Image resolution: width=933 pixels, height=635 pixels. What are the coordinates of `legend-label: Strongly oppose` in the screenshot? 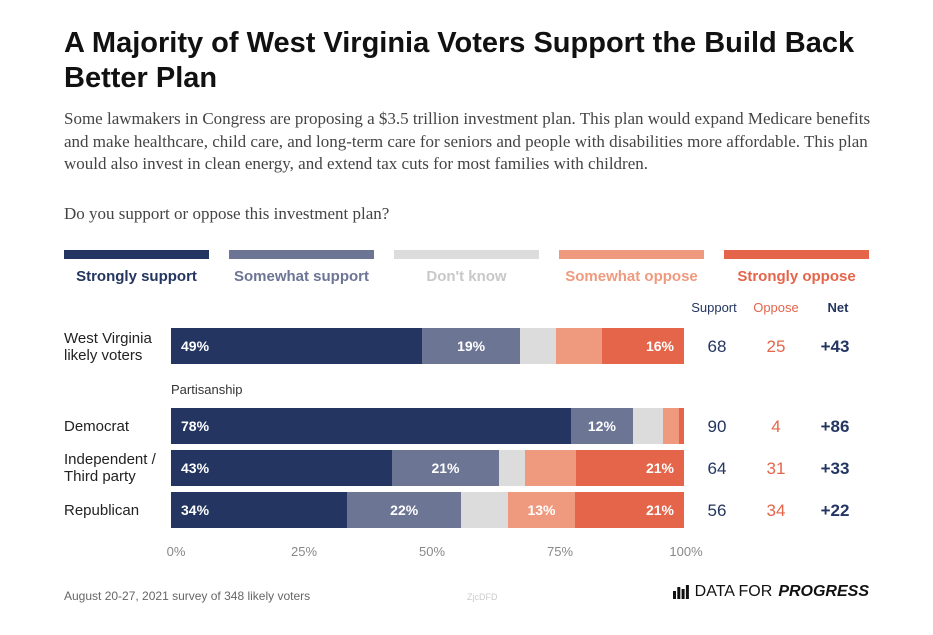 It's located at (796, 276).